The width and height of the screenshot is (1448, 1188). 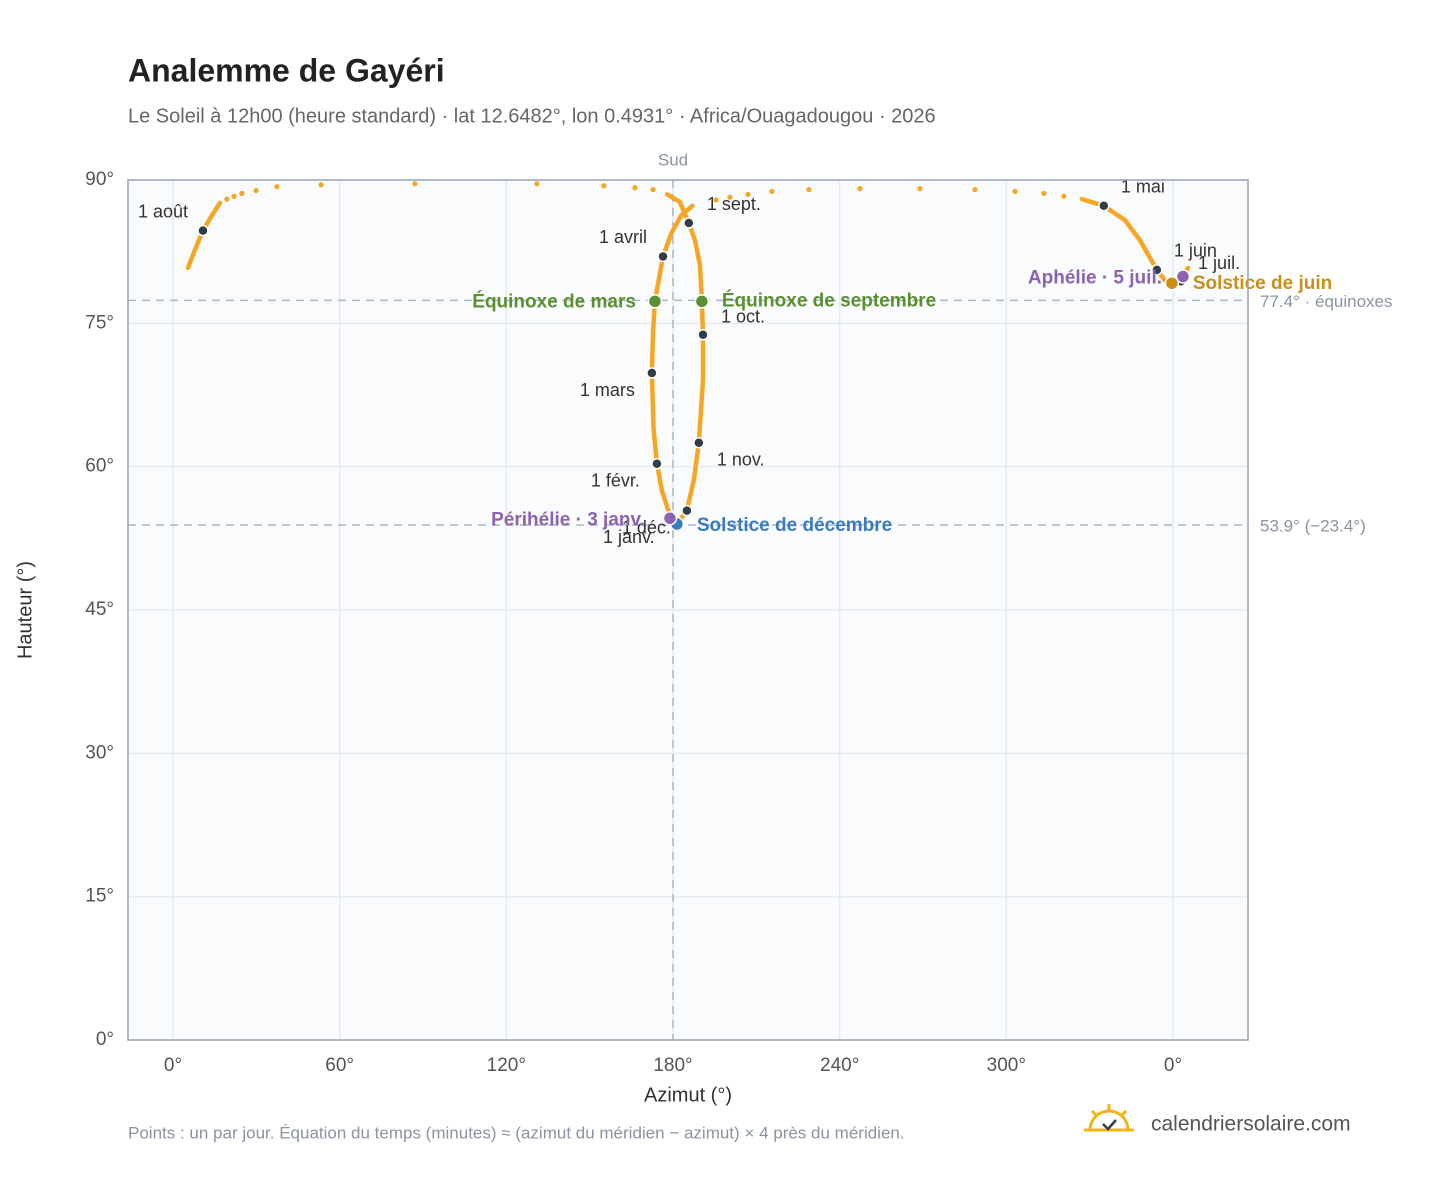 What do you see at coordinates (839, 1065) in the screenshot?
I see `x-tick-label: 240°` at bounding box center [839, 1065].